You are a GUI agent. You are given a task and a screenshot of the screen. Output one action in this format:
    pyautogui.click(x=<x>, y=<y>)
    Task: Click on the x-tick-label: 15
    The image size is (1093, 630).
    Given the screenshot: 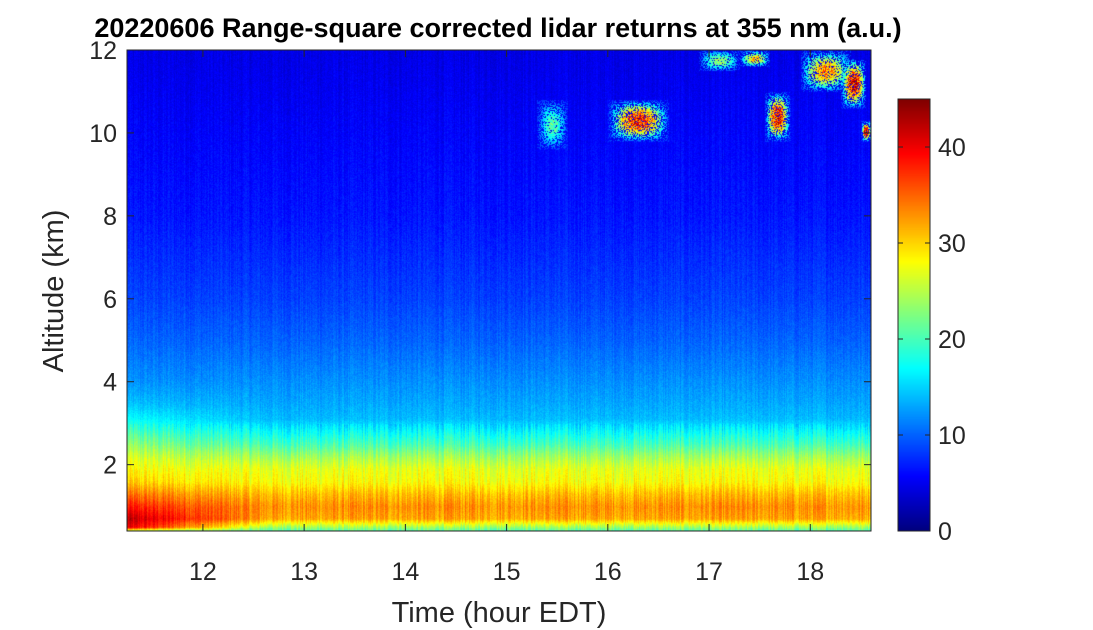 What is the action you would take?
    pyautogui.click(x=507, y=572)
    